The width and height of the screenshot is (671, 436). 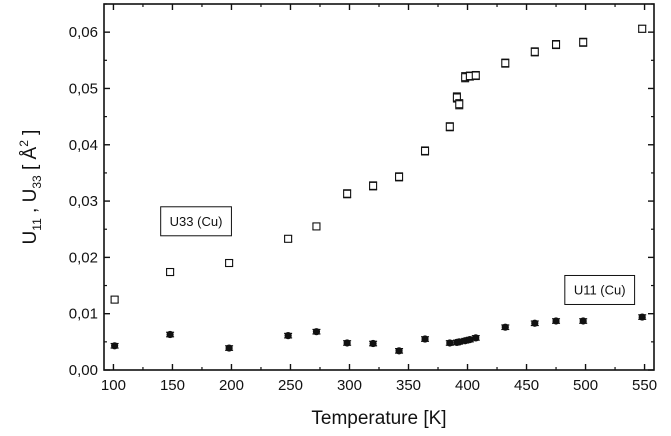 What do you see at coordinates (290, 385) in the screenshot?
I see `x-tick-label: 250` at bounding box center [290, 385].